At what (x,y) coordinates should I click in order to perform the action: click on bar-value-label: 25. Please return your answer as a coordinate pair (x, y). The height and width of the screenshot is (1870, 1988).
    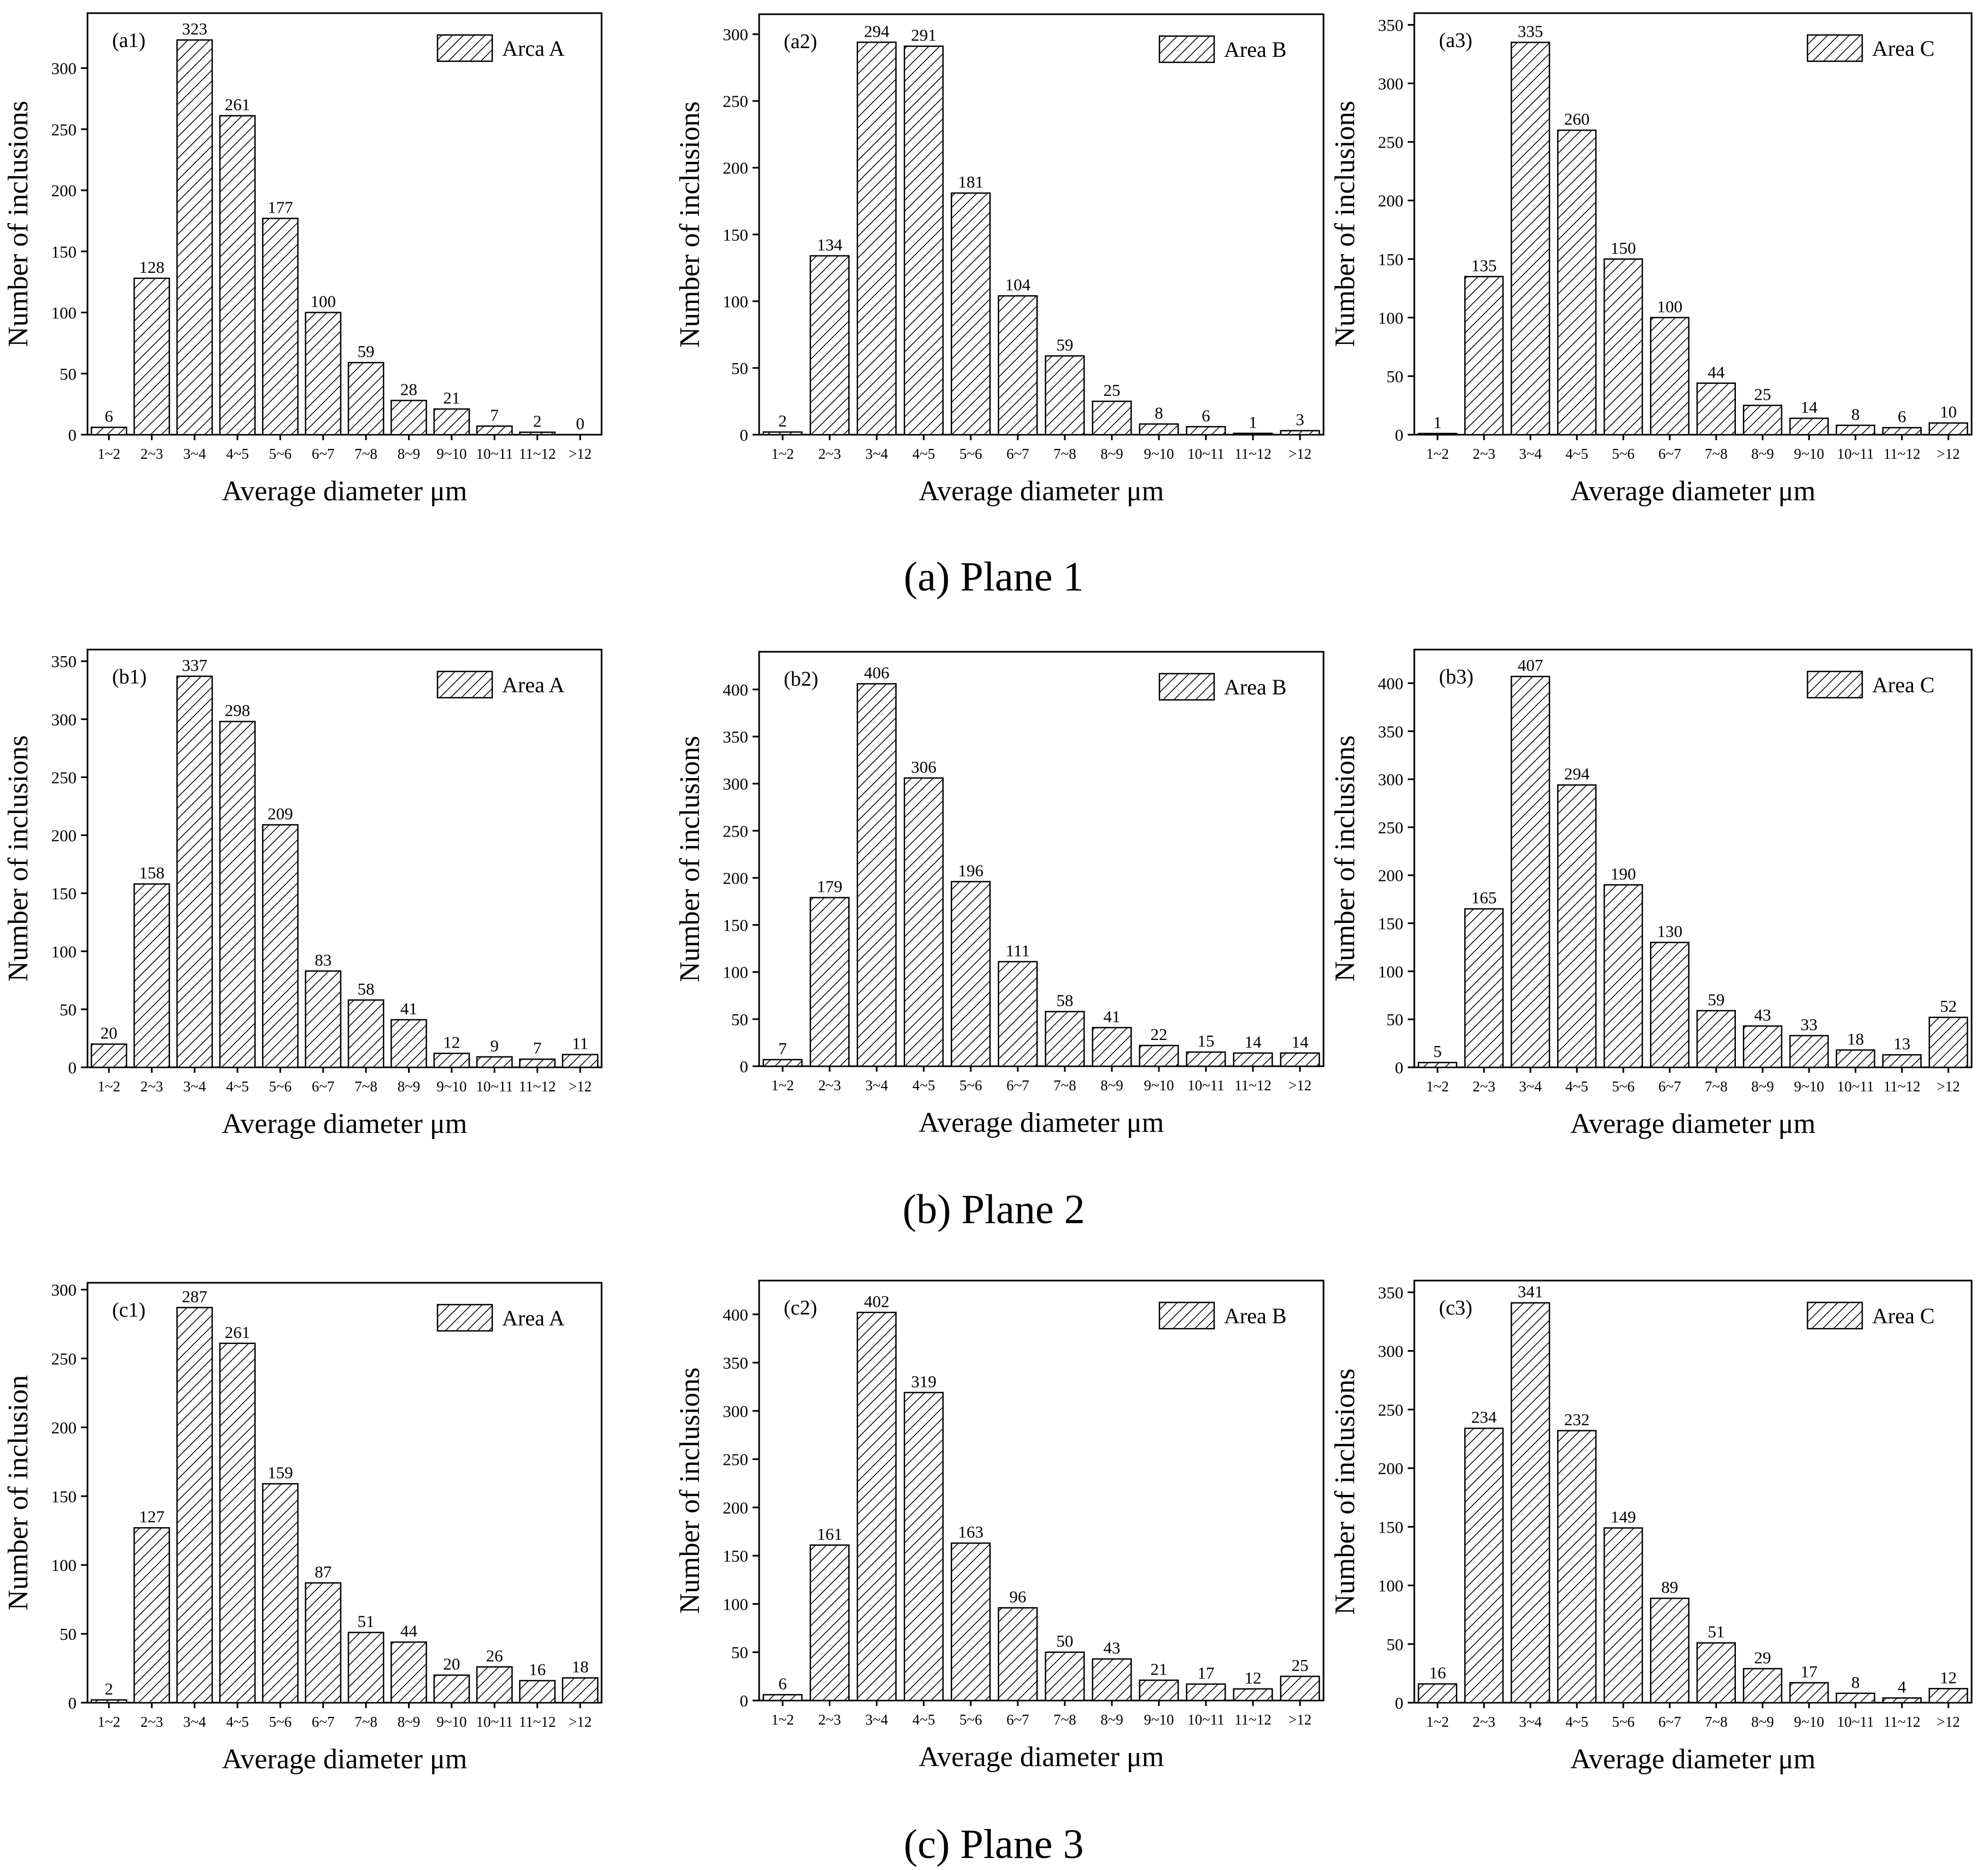
    Looking at the image, I should click on (1762, 394).